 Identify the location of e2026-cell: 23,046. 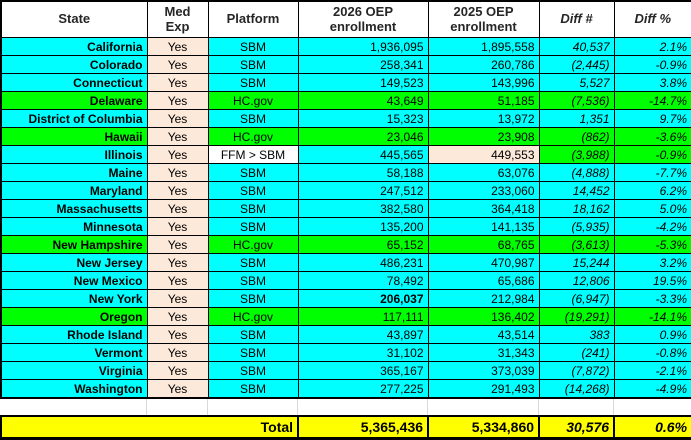
(363, 136).